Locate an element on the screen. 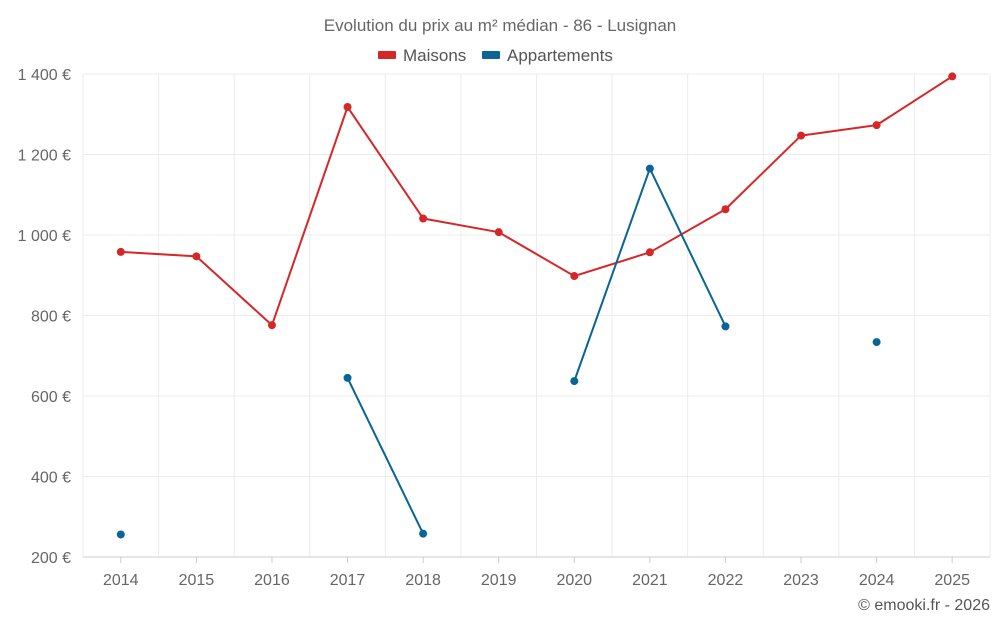 This screenshot has width=1000, height=630. legend-swatch-appartements is located at coordinates (491, 55).